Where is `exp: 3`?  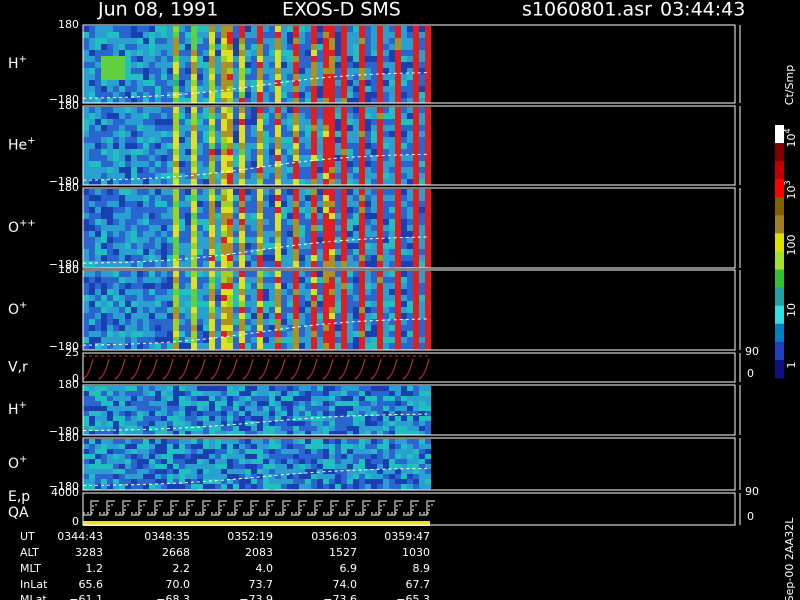 exp: 3 is located at coordinates (787, 182).